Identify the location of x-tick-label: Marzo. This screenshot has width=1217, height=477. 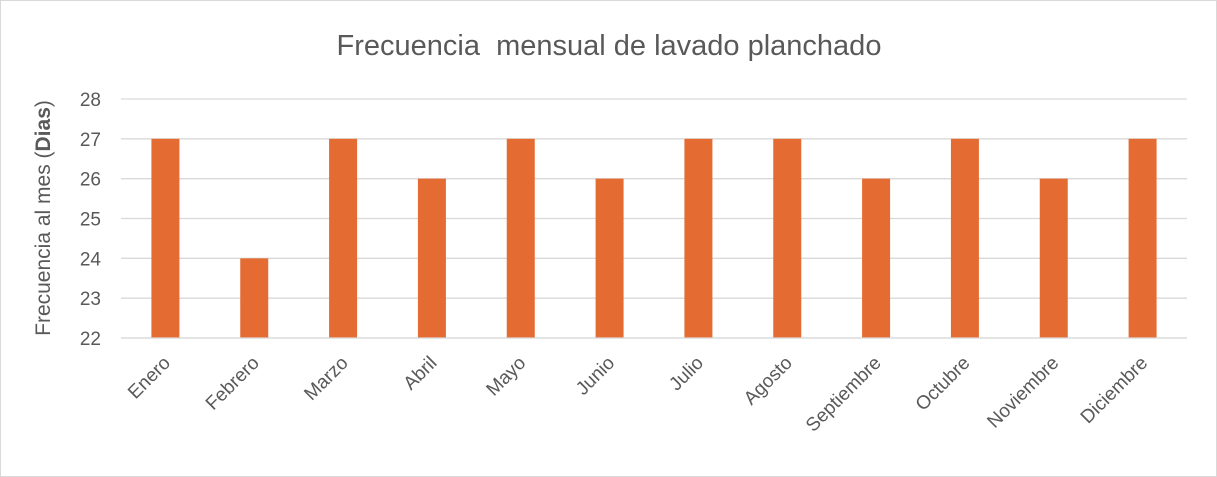
(326, 379).